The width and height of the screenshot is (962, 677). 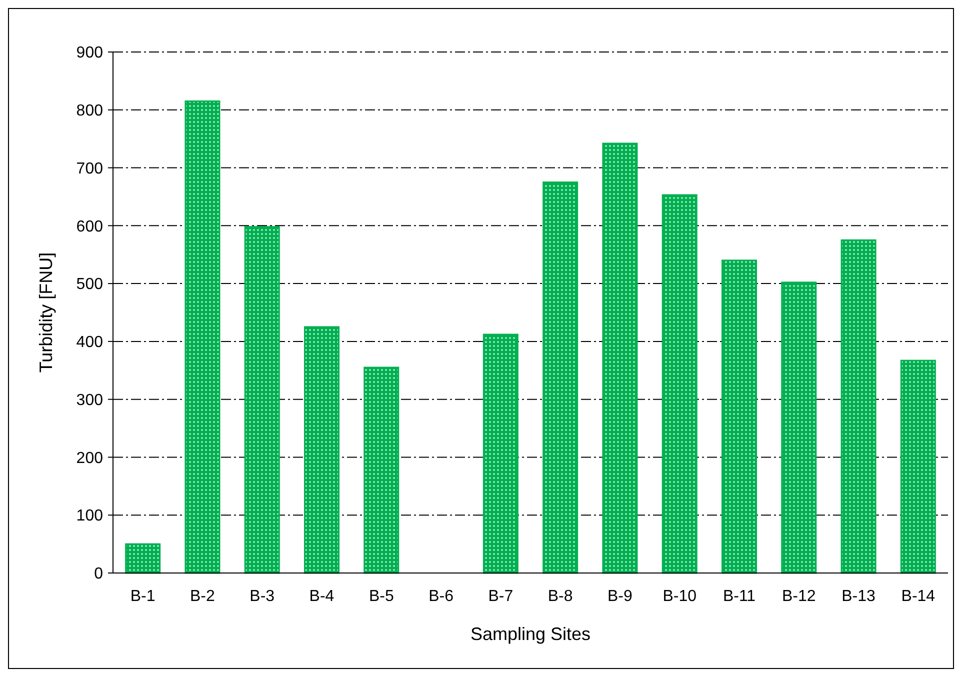 What do you see at coordinates (90, 516) in the screenshot?
I see `y-tick-label: 100` at bounding box center [90, 516].